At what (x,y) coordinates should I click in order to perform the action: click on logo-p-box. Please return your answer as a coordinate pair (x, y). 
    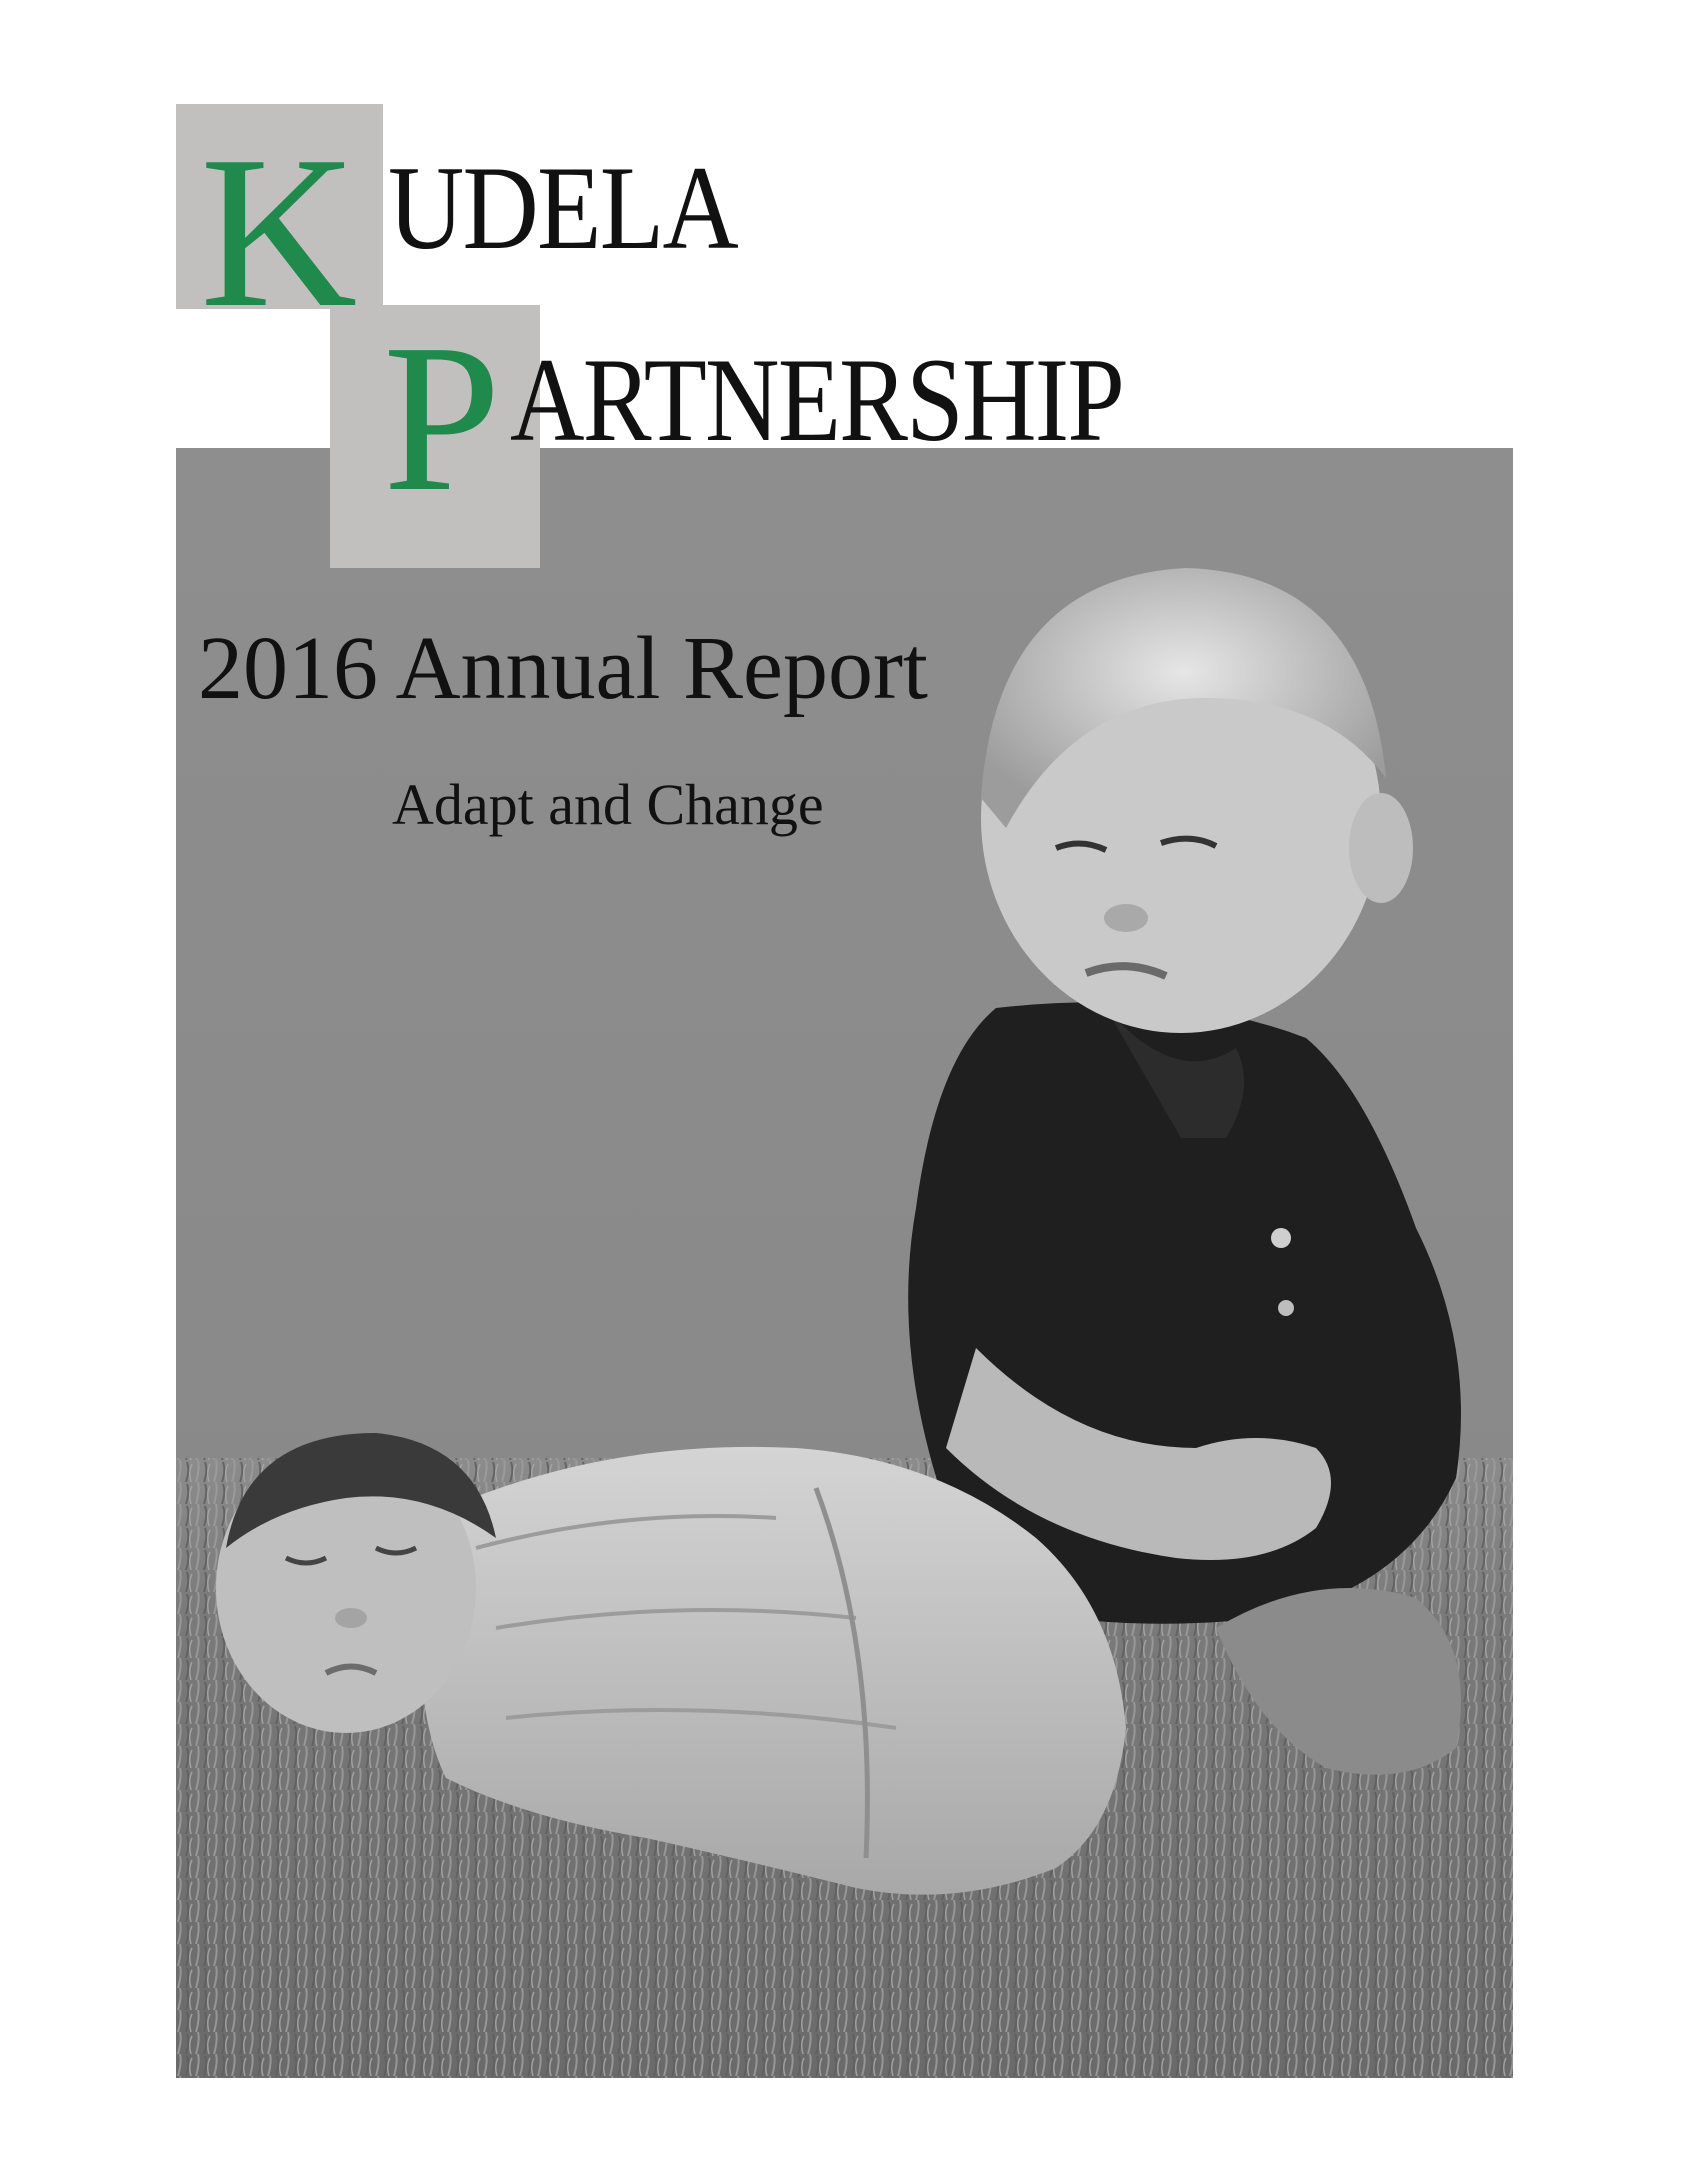
    Looking at the image, I should click on (435, 436).